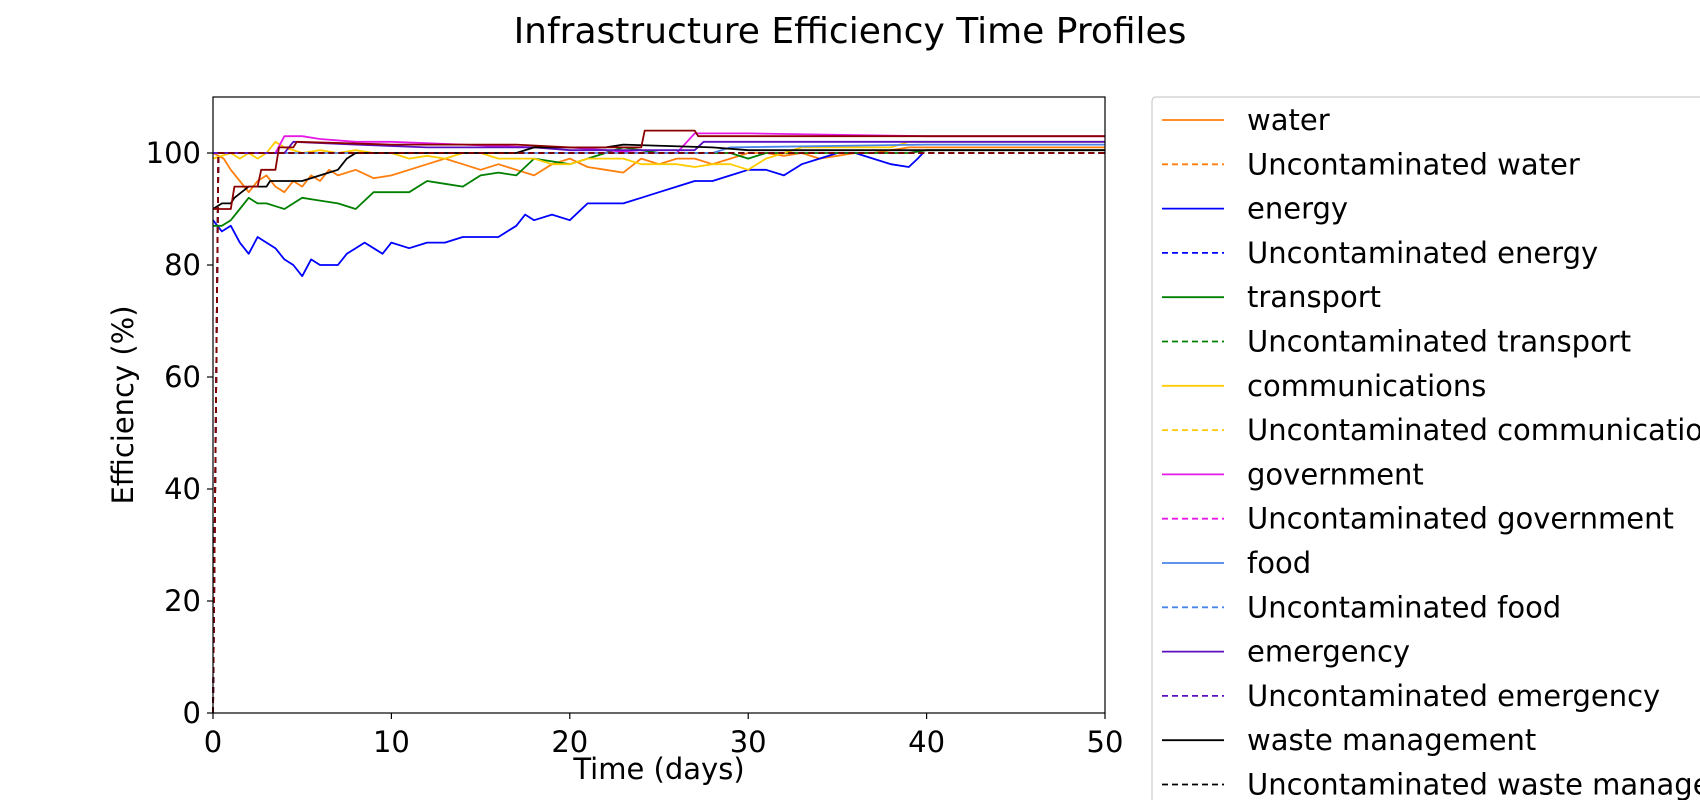  Describe the element at coordinates (1279, 563) in the screenshot. I see `legend-label-food: food` at that location.